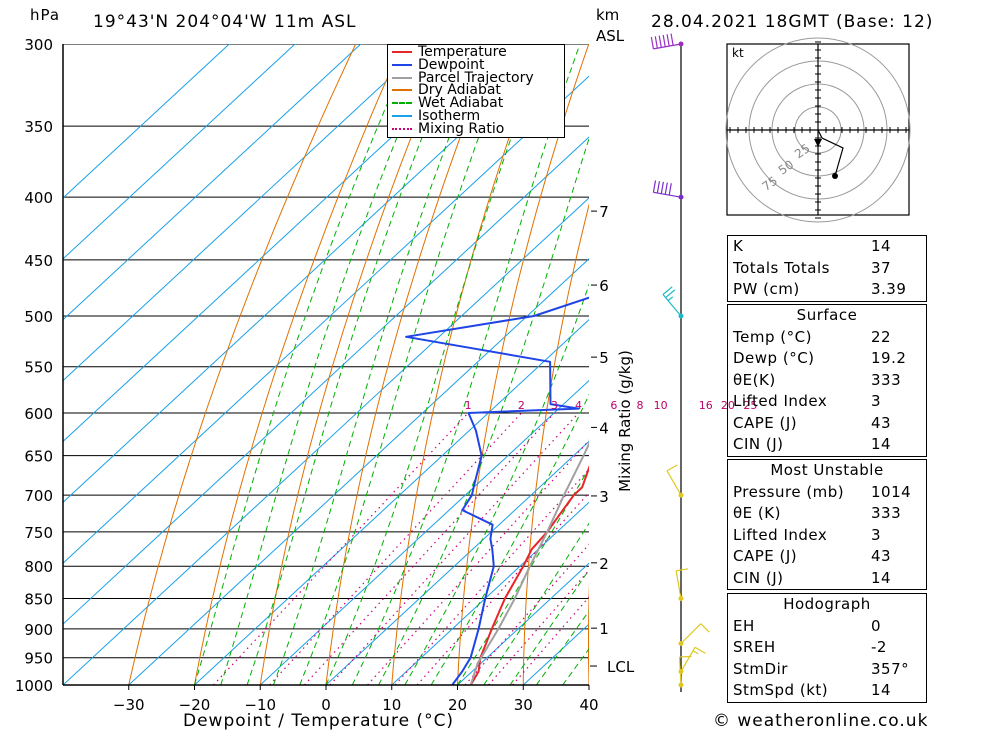  Describe the element at coordinates (38, 45) in the screenshot. I see `pressure-tick-label: 300` at that location.